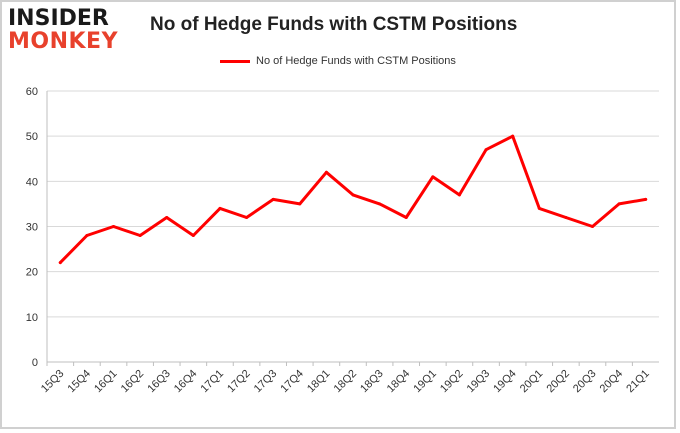 This screenshot has height=433, width=680. I want to click on y-tick-label: 0, so click(35, 363).